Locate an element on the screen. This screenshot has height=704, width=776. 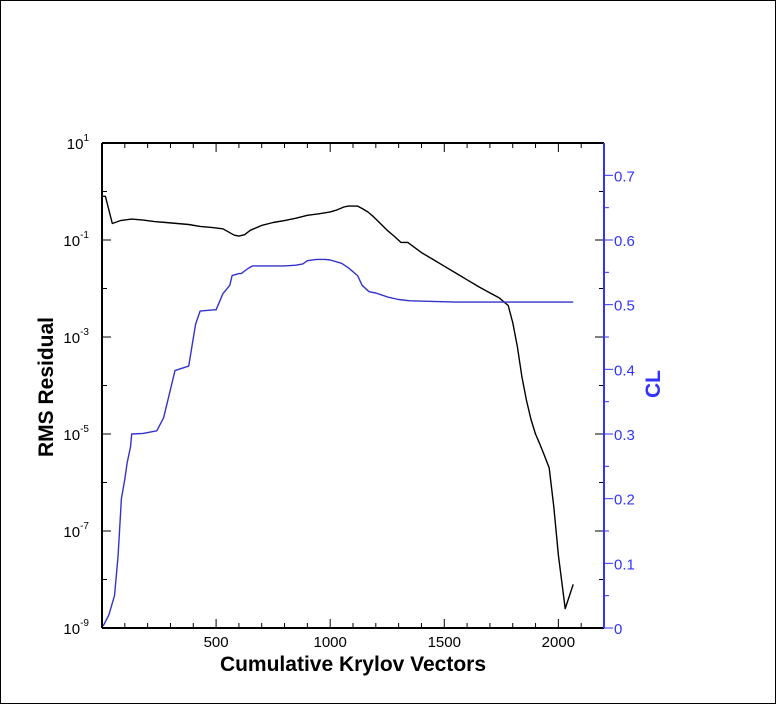
x-axis-title: Cumulative Krylov Vectors is located at coordinates (353, 664).